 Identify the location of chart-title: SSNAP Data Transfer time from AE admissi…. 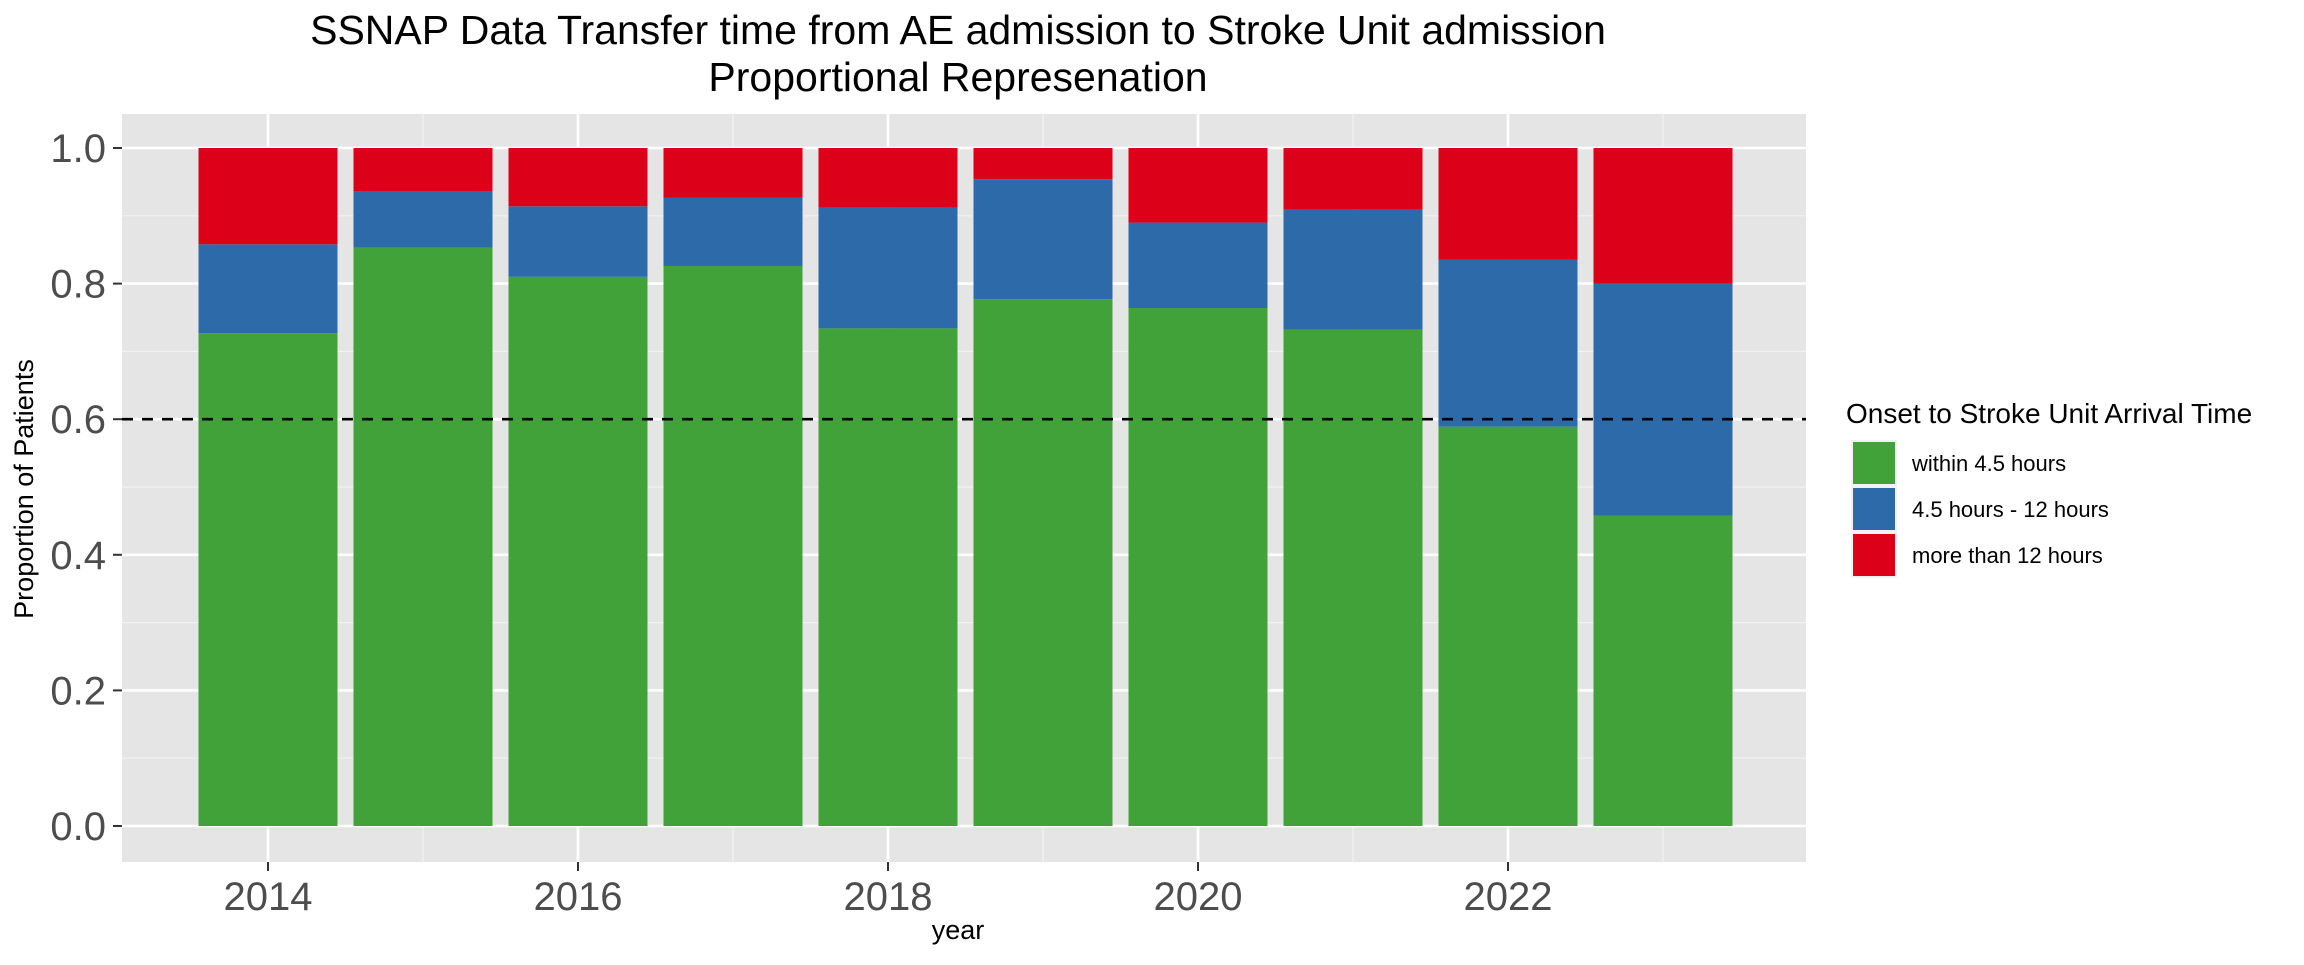
(958, 30).